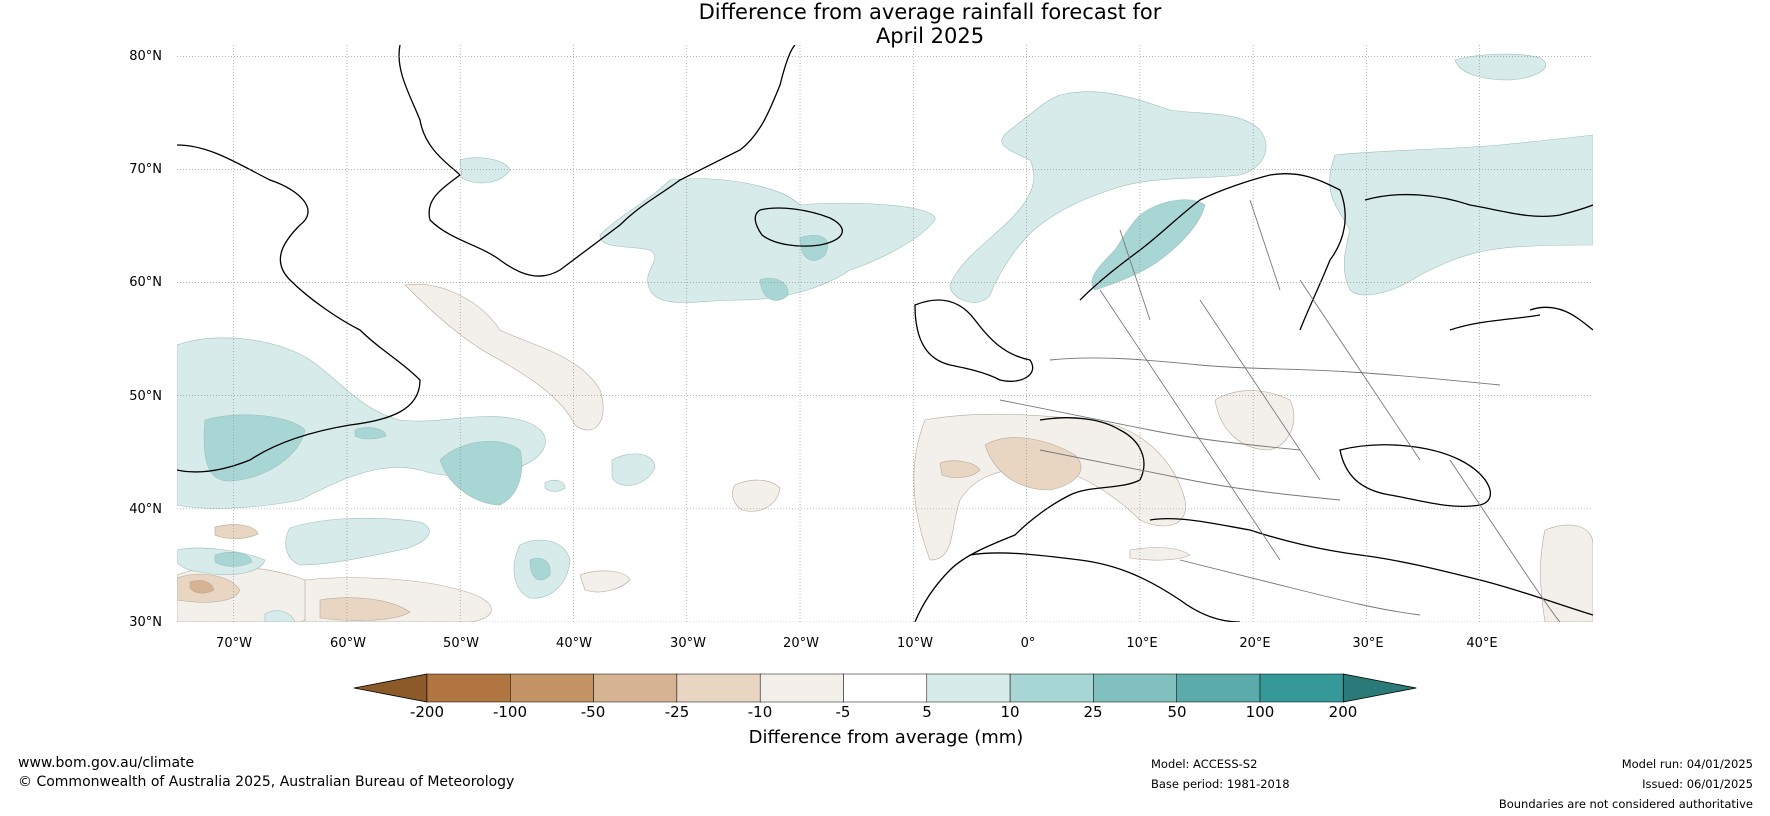  Describe the element at coordinates (1379, 688) in the screenshot. I see `legend-extend-high` at that location.